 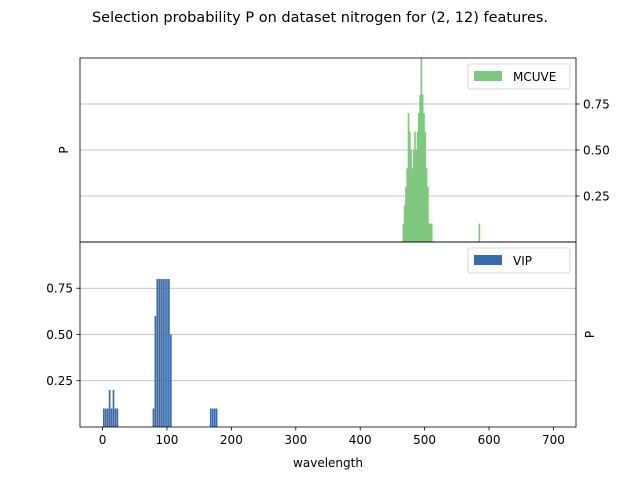 I want to click on x-axis-label: wavelength, so click(x=328, y=463).